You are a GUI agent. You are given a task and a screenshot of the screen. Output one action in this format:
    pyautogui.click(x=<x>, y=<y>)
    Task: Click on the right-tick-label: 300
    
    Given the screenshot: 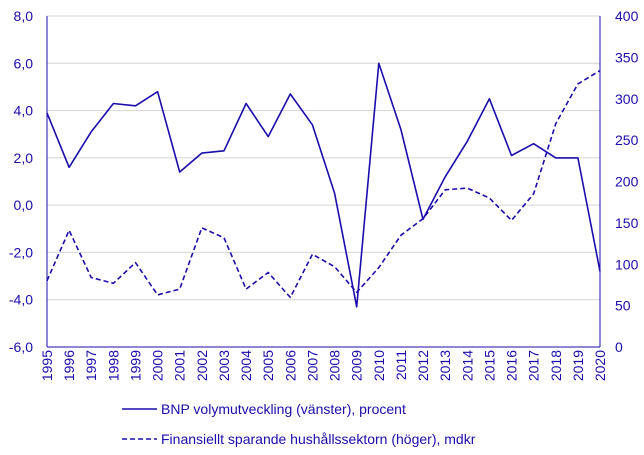 What is the action you would take?
    pyautogui.click(x=627, y=99)
    